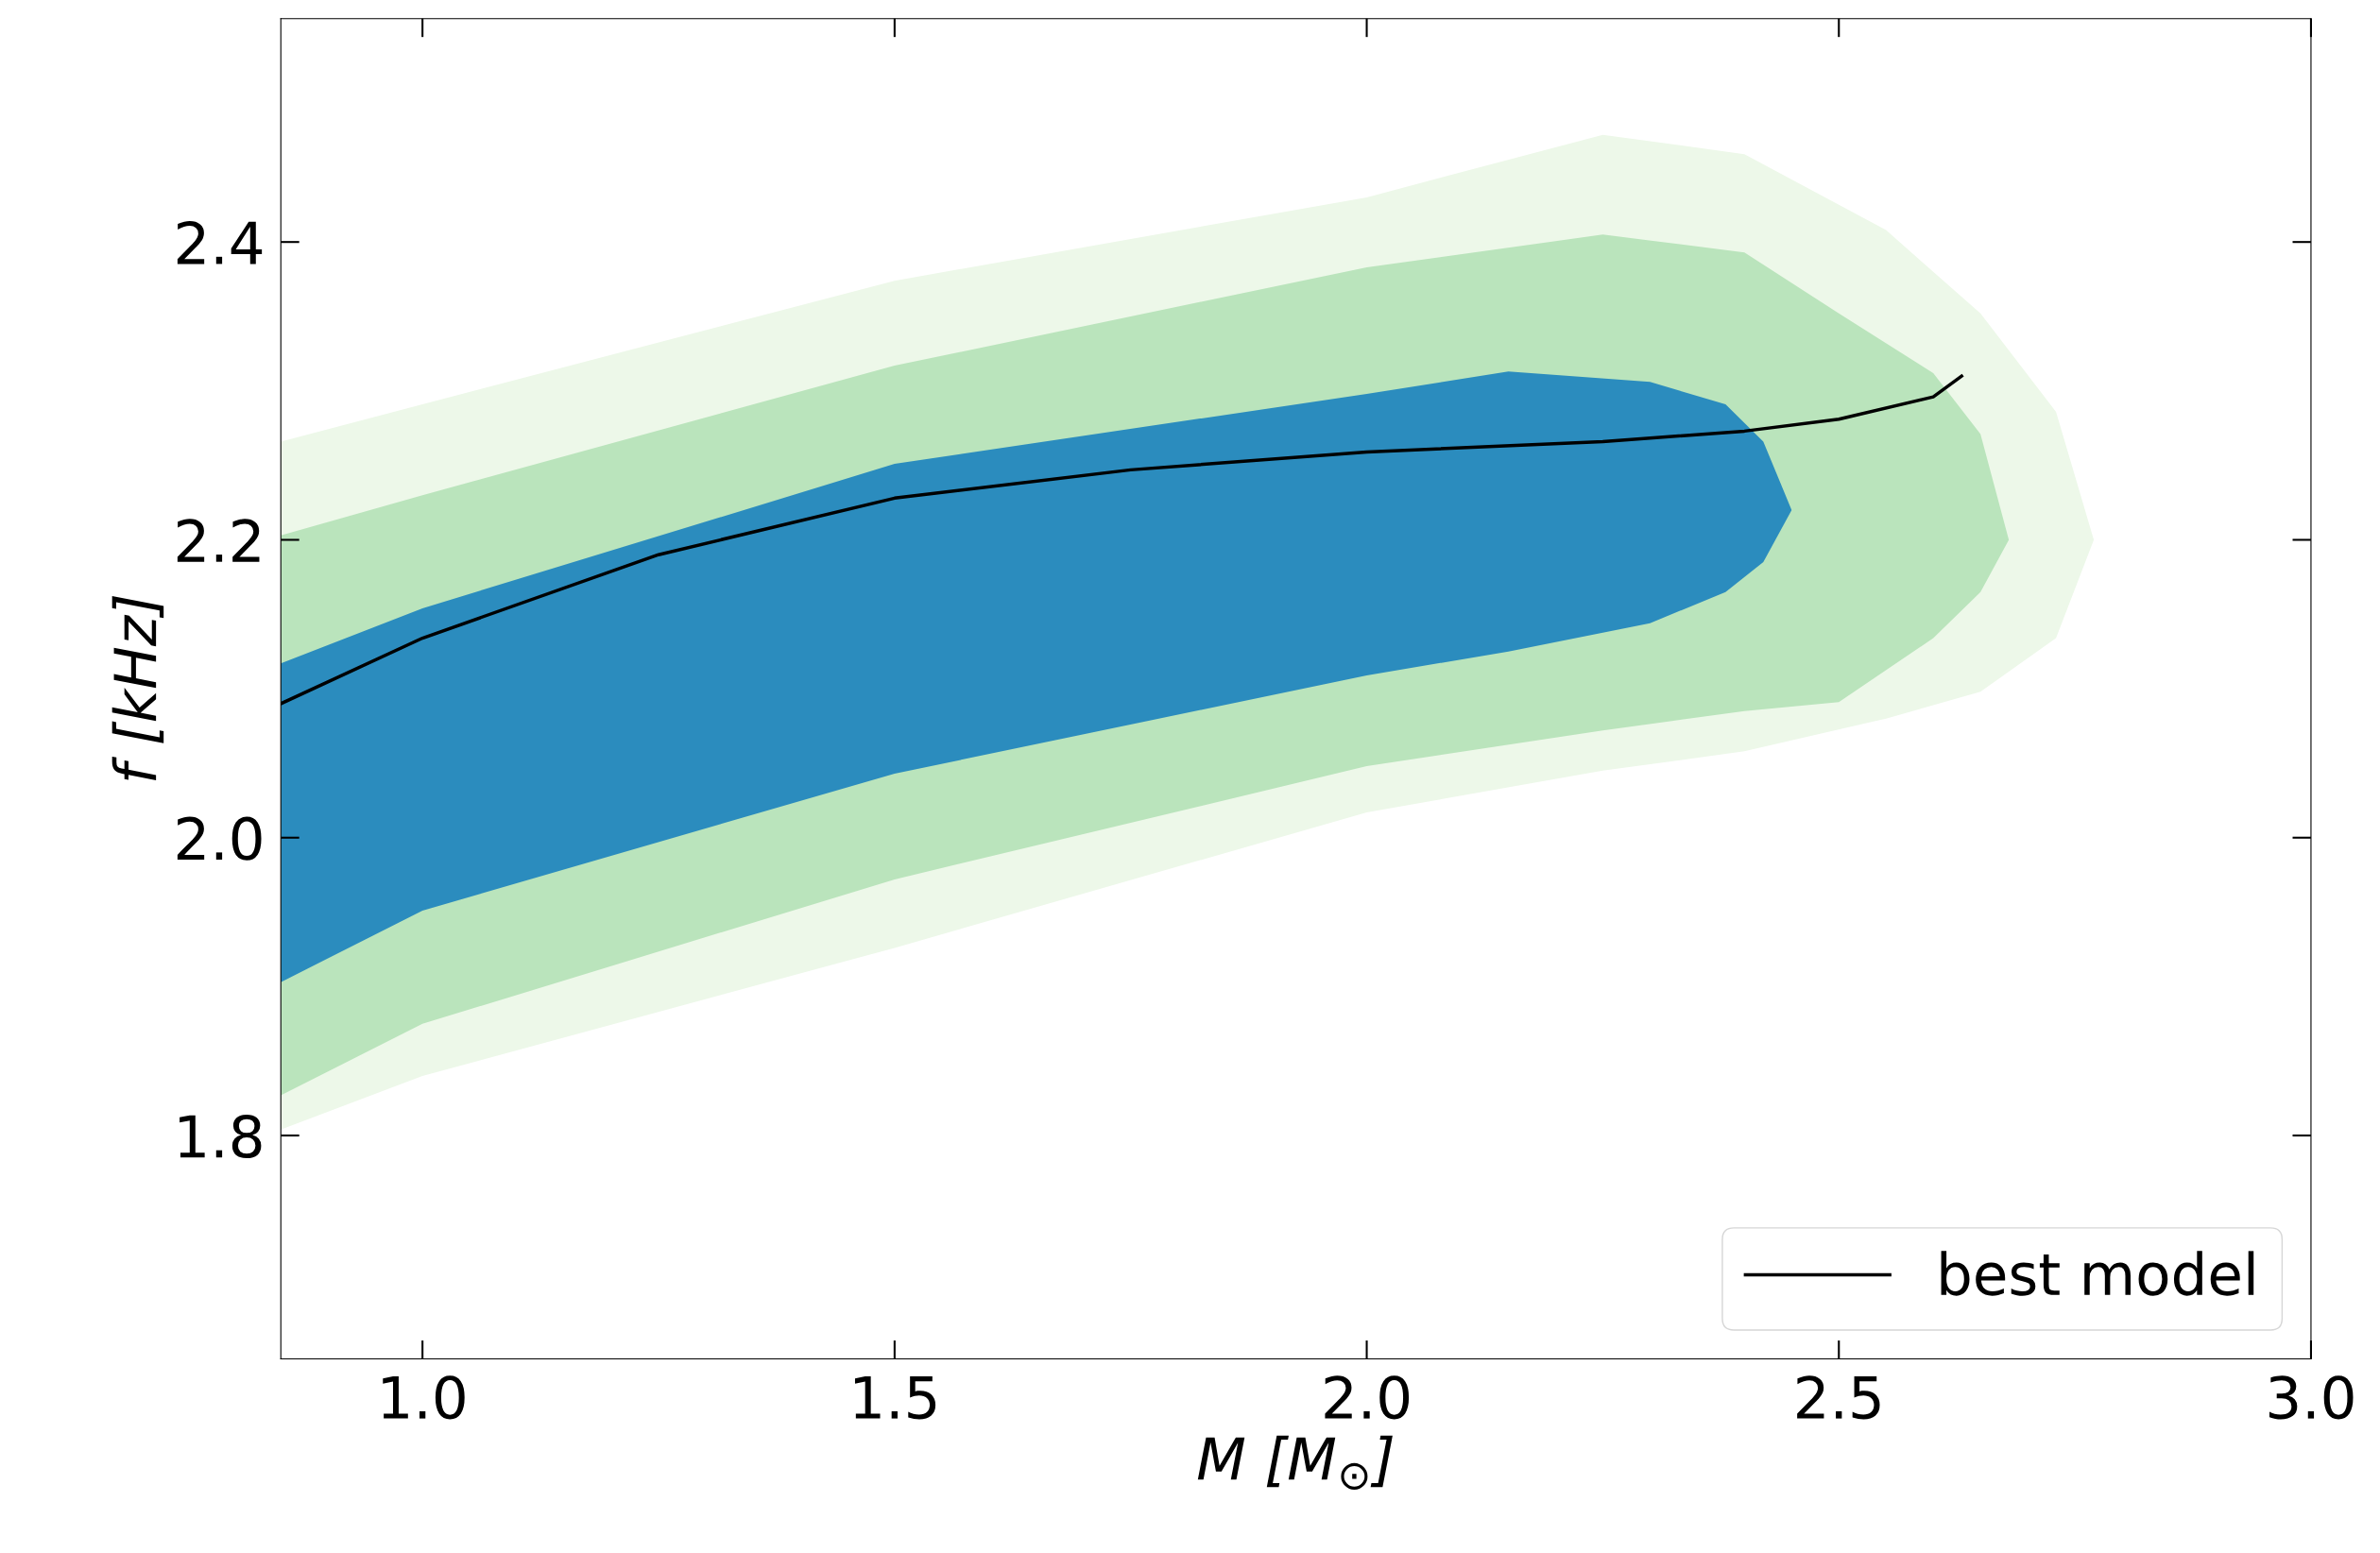  What do you see at coordinates (219, 838) in the screenshot?
I see `y-tick-label: 2.0` at bounding box center [219, 838].